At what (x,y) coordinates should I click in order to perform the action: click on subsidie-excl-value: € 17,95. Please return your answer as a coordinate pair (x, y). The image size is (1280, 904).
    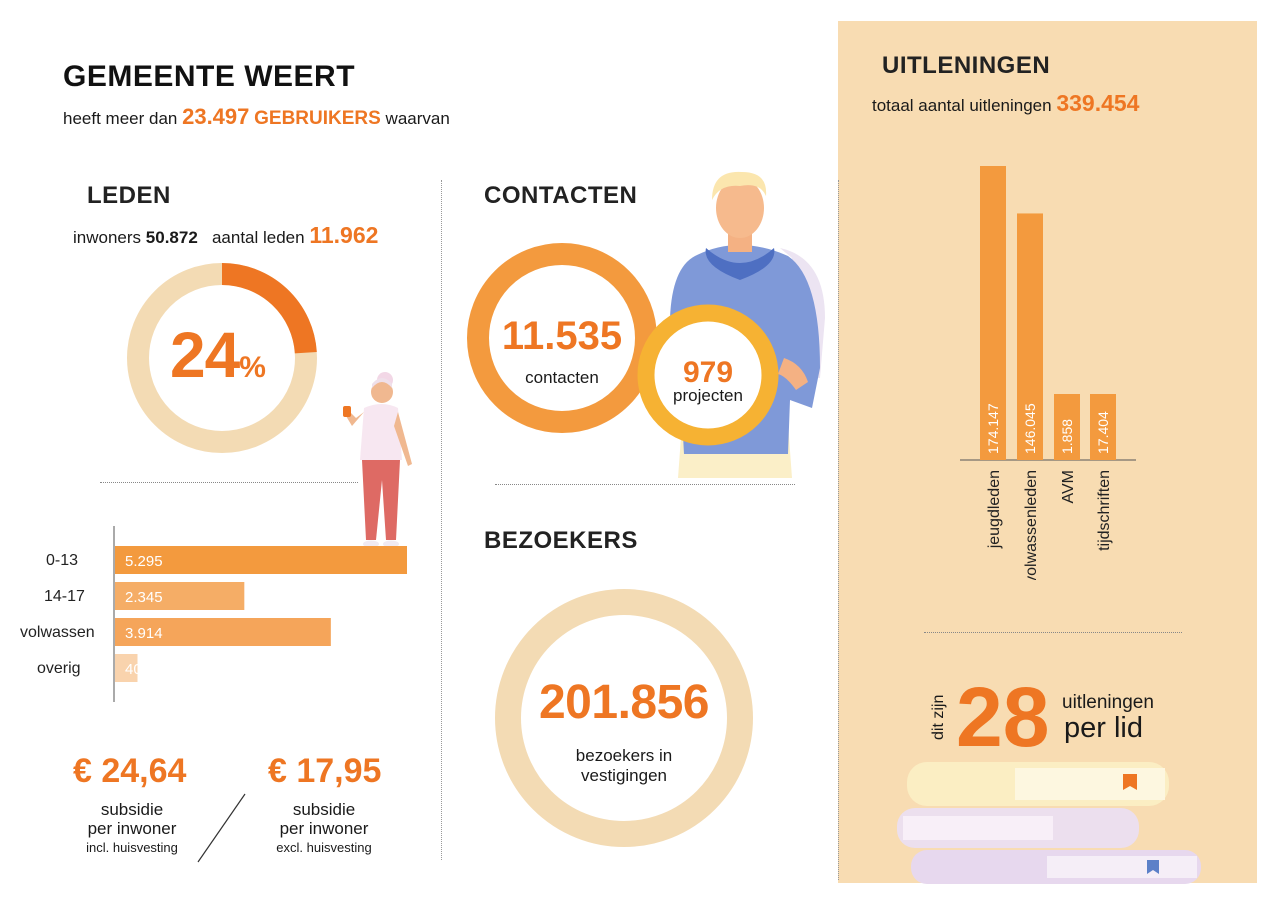
    Looking at the image, I should click on (325, 771).